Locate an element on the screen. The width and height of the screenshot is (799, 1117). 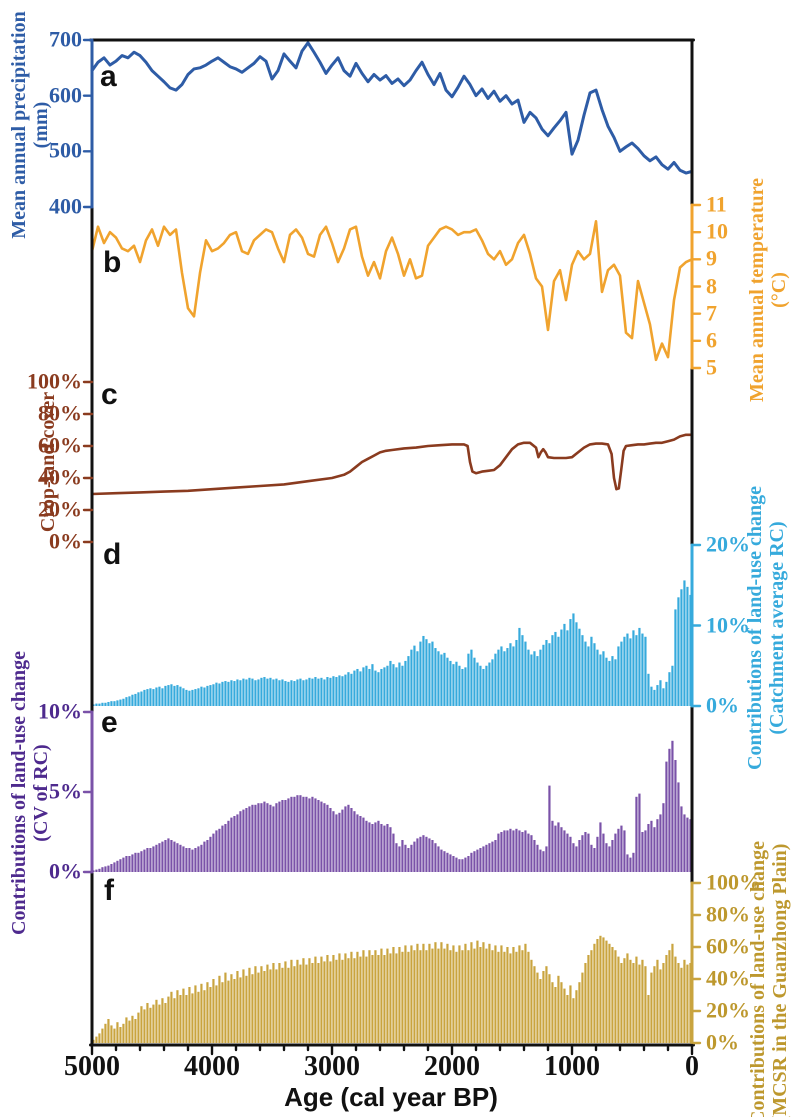
x-tick-label: 5000 is located at coordinates (92, 1066).